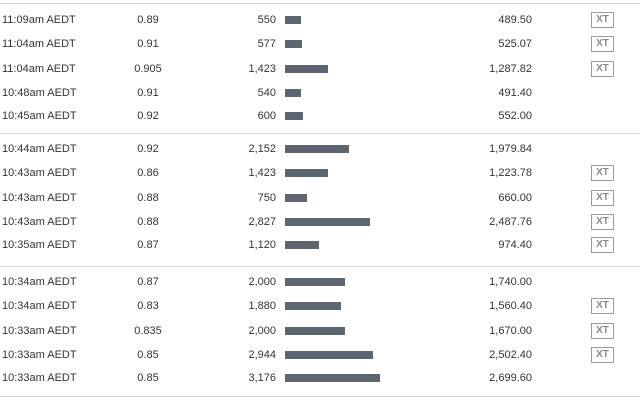 This screenshot has width=640, height=401. Describe the element at coordinates (262, 378) in the screenshot. I see `trade-volume: 3,176` at that location.